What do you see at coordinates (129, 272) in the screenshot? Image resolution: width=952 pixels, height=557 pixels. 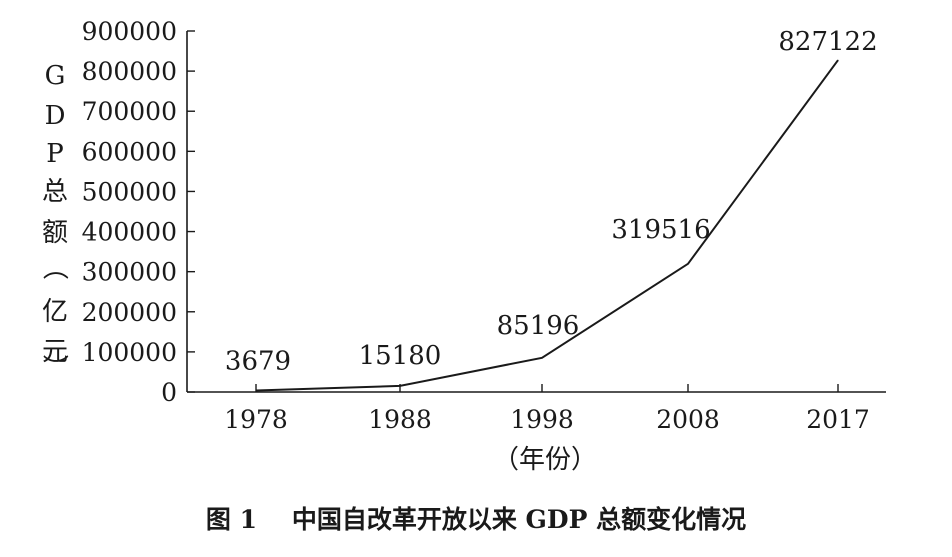 I see `y-tick-label: 300000` at bounding box center [129, 272].